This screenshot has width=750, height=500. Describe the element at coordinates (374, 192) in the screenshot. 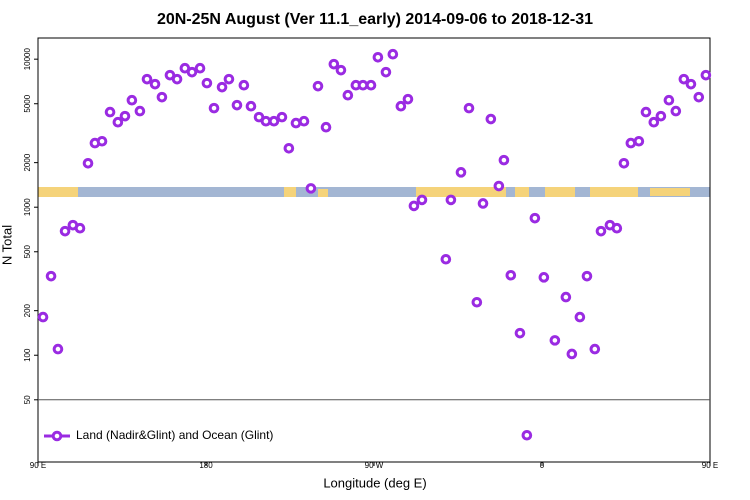

I see `map-strip` at that location.